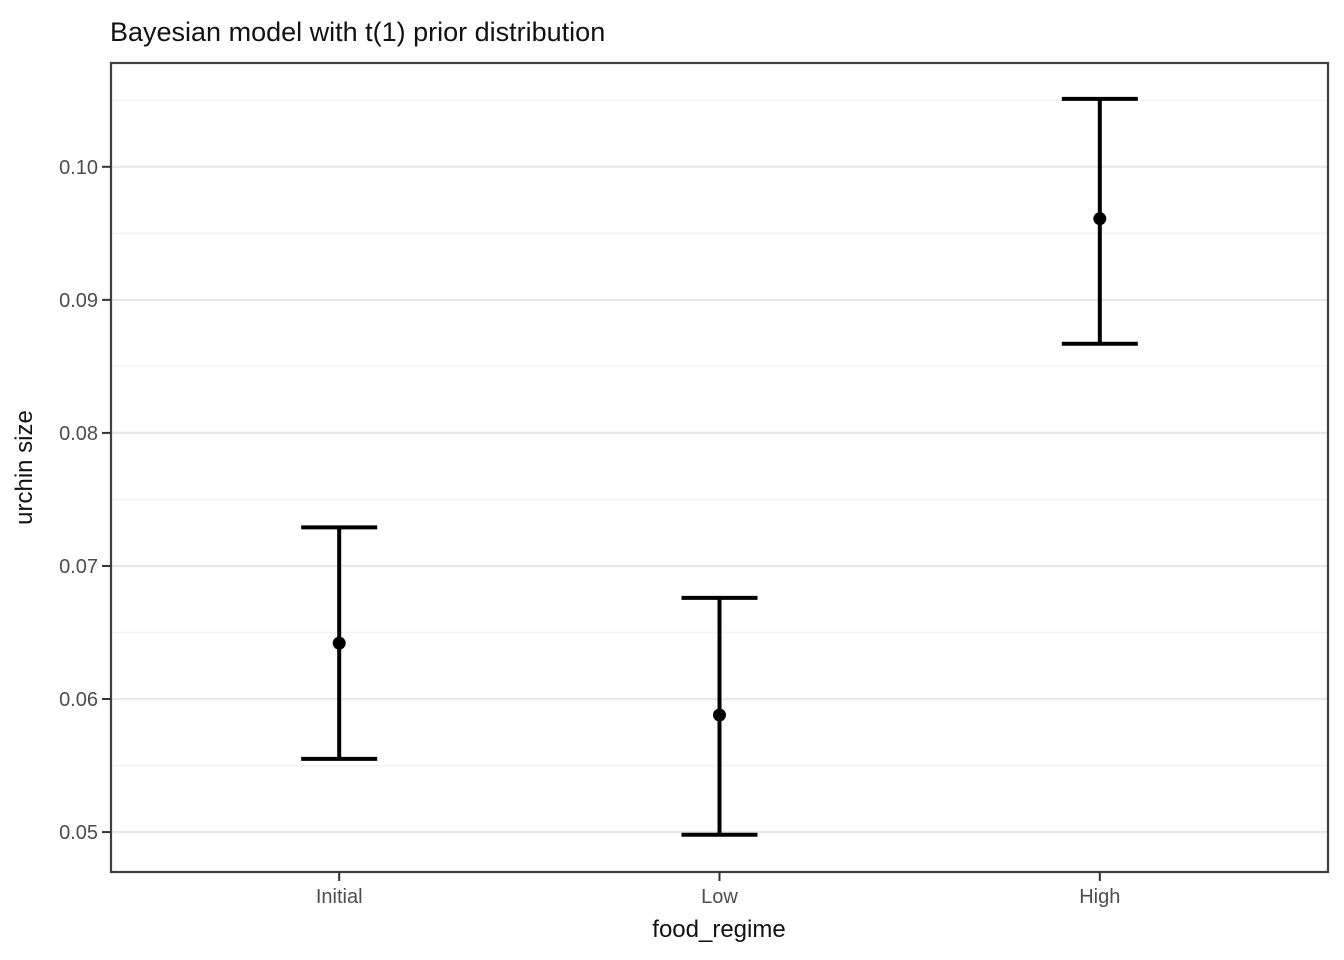 Image resolution: width=1344 pixels, height=960 pixels. What do you see at coordinates (718, 929) in the screenshot?
I see `x-axis-title: food_regime` at bounding box center [718, 929].